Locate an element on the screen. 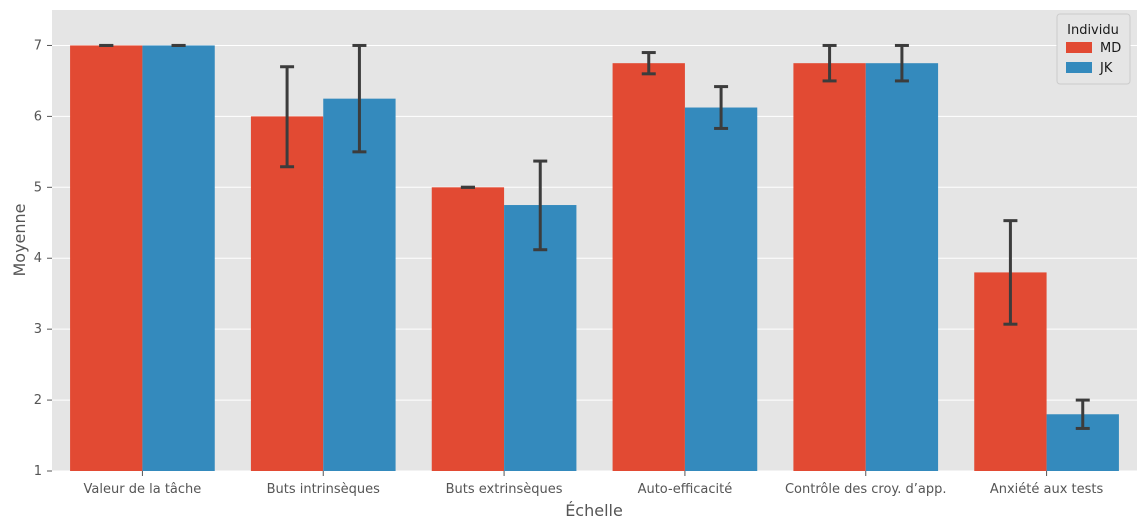 This screenshot has height=529, width=1147. y-tick-label-6: 6 is located at coordinates (38, 116).